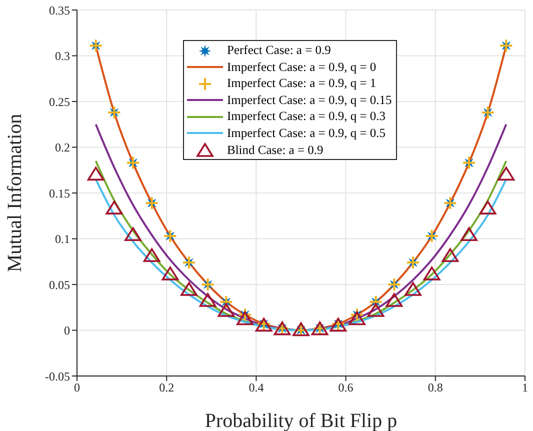  Describe the element at coordinates (306, 133) in the screenshot. I see `legend-label: Imperfect Case: a = 0.9, q = 0.5` at that location.